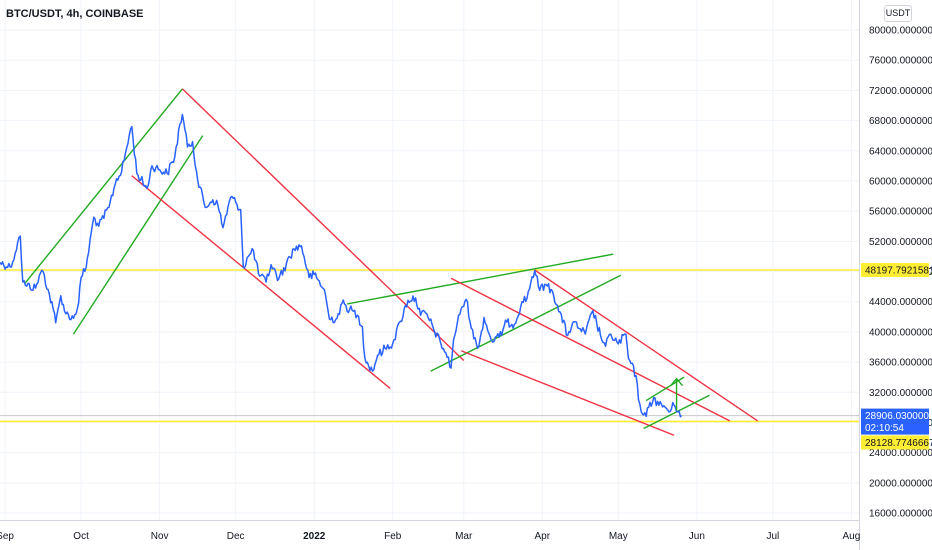 The width and height of the screenshot is (932, 550). I want to click on x-tick-label: Feb, so click(393, 536).